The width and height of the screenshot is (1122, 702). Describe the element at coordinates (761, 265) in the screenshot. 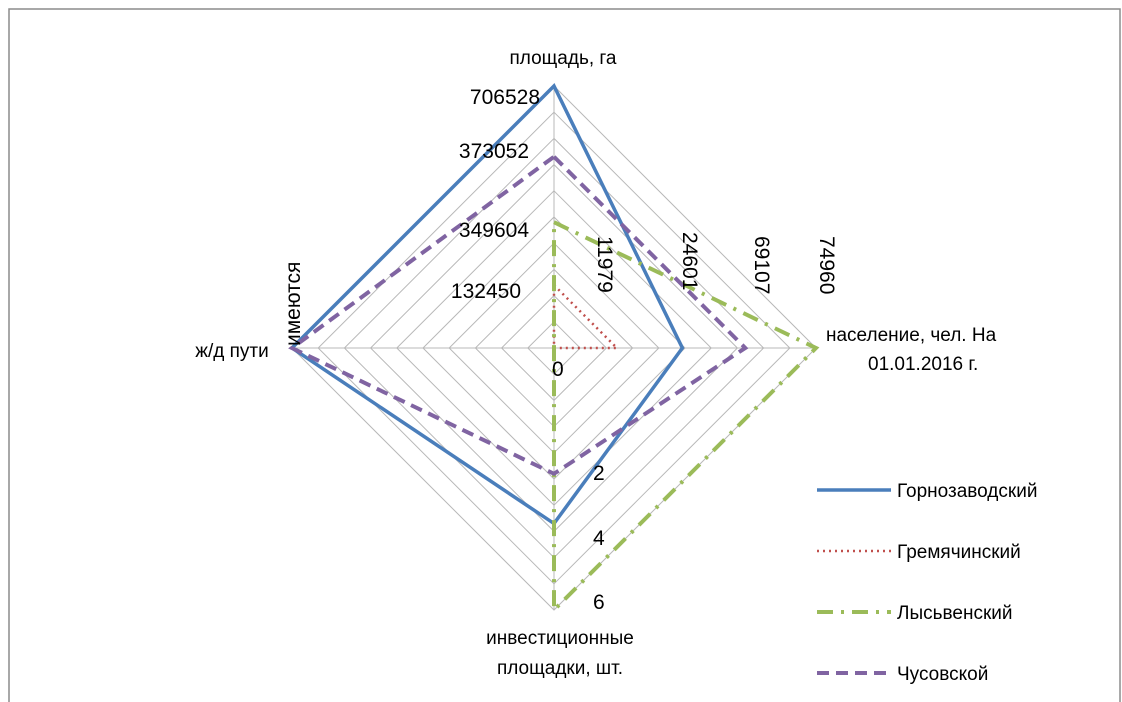

I see `tick-label-population: 69107` at that location.